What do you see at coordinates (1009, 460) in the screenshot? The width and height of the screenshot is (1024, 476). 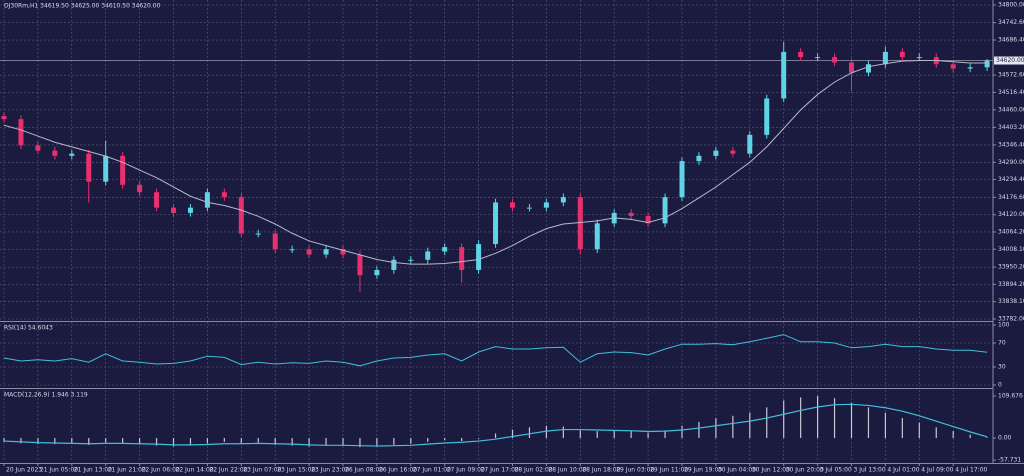 I see `y-tick-label: -57.731` at bounding box center [1009, 460].